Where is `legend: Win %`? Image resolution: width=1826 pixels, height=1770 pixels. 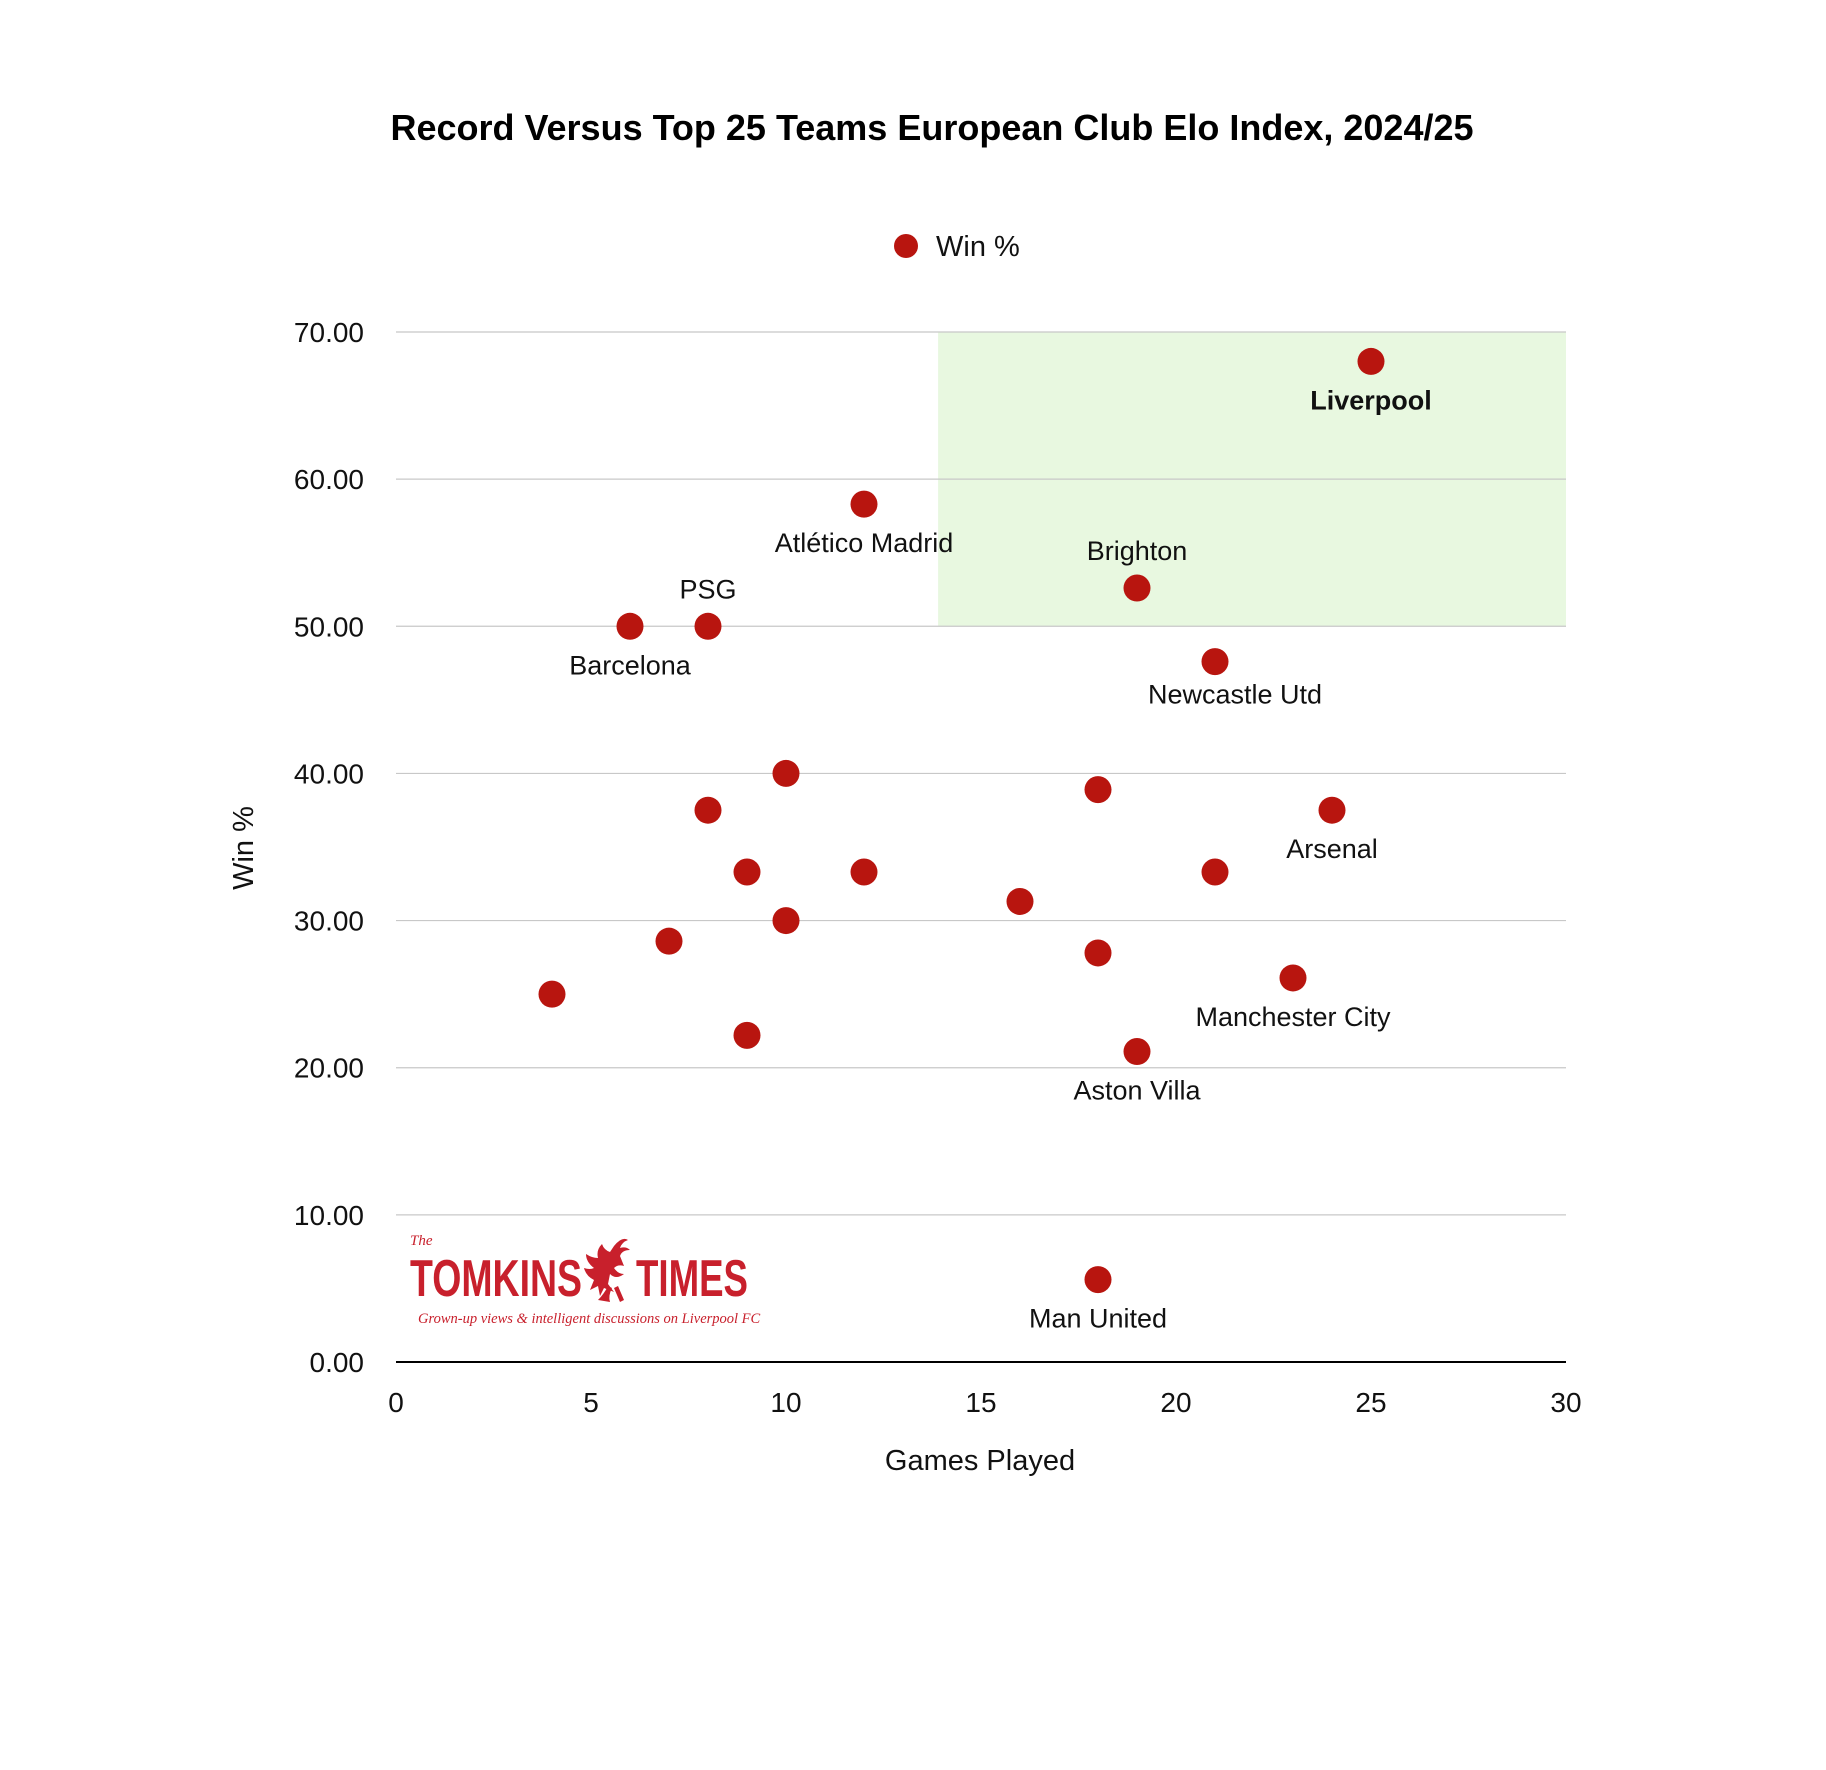 legend: Win % is located at coordinates (957, 247).